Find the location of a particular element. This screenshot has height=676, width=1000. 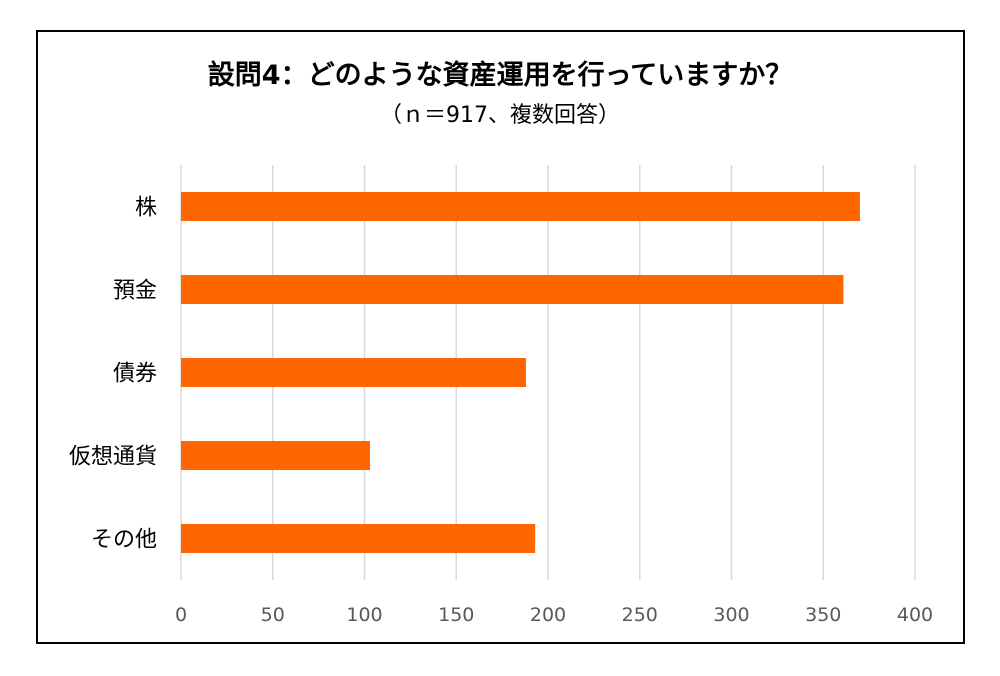

x-tick-label: 100 is located at coordinates (364, 615).